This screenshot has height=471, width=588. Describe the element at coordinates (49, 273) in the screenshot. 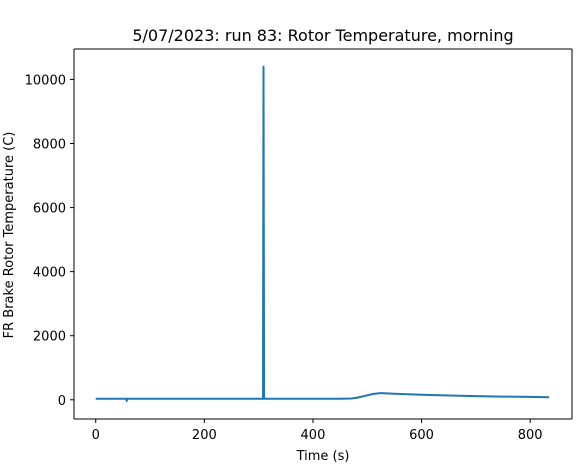

I see `y-tick-label: 4000` at that location.